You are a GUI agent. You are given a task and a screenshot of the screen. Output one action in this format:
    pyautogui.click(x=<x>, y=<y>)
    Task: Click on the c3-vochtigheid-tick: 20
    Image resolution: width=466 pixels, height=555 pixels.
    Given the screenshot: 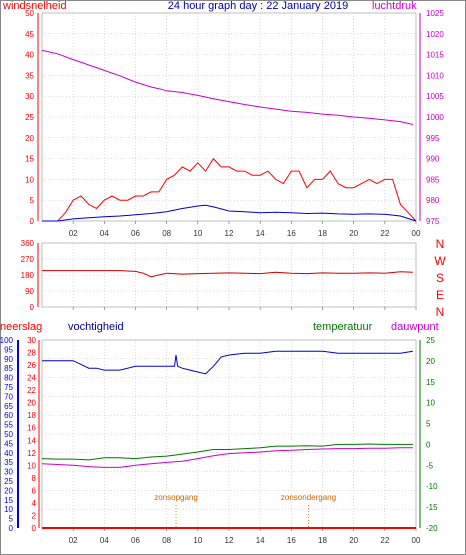 What is the action you would take?
    pyautogui.click(x=31, y=403)
    